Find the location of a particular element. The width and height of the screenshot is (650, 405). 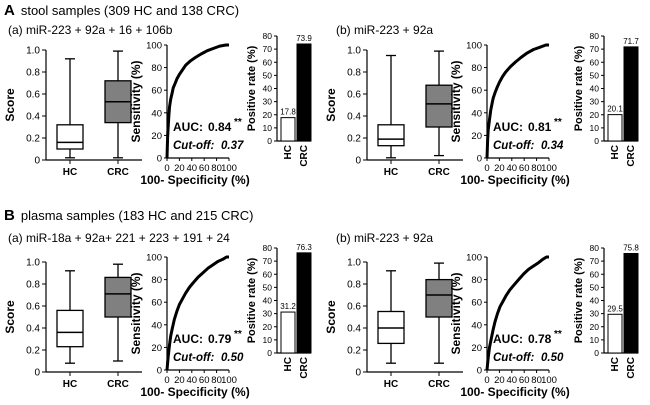

rate-value-label: 71.7 is located at coordinates (631, 41).